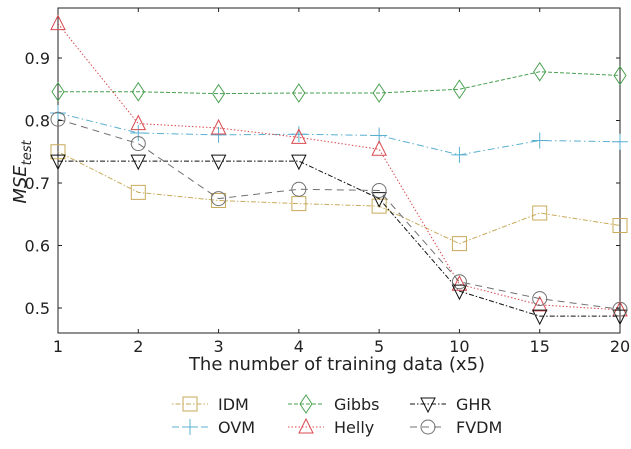 The width and height of the screenshot is (631, 449). What do you see at coordinates (428, 427) in the screenshot?
I see `legend-marker-fvdm` at bounding box center [428, 427].